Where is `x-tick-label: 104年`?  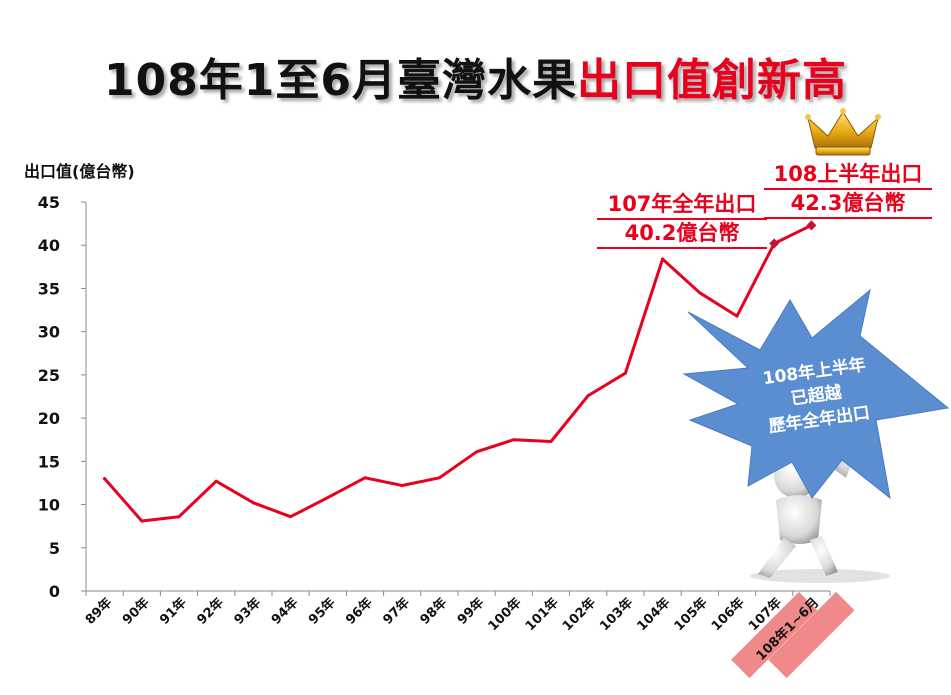
x-tick-label: 104年 is located at coordinates (654, 615).